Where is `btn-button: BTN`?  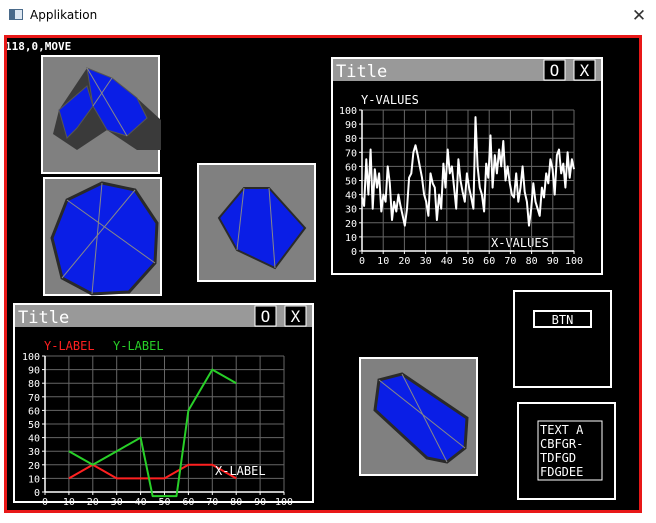 btn-button: BTN is located at coordinates (562, 319).